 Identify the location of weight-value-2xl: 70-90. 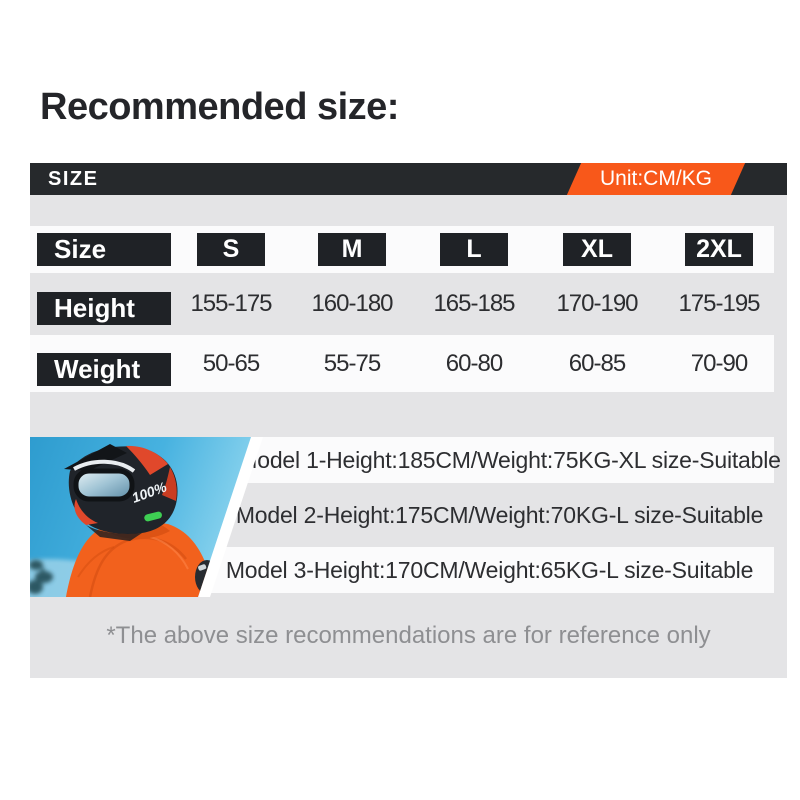
(719, 363).